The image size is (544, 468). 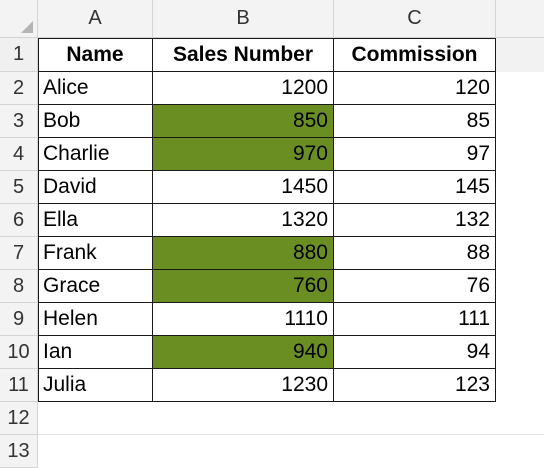 What do you see at coordinates (95, 88) in the screenshot?
I see `cell-name-row-2: Alice` at bounding box center [95, 88].